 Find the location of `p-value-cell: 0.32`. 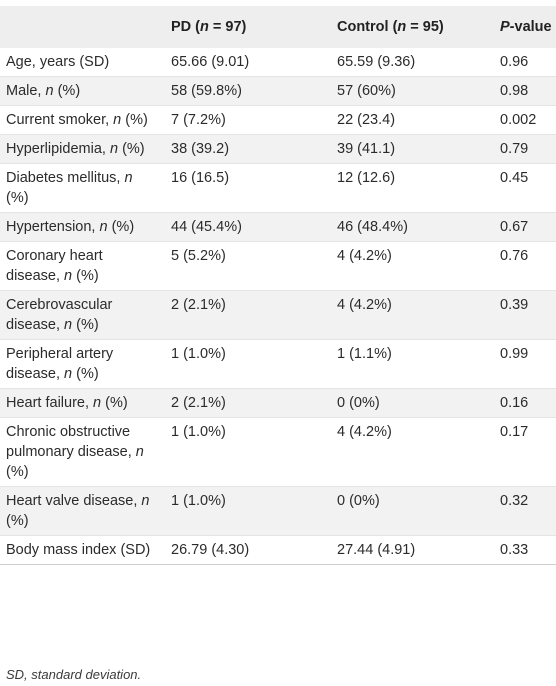

p-value-cell: 0.32 is located at coordinates (525, 511).